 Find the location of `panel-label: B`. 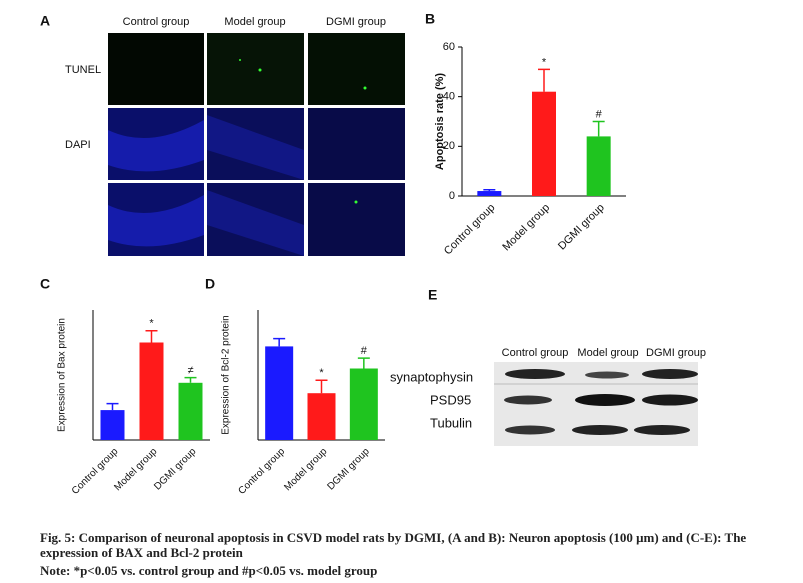

panel-label: B is located at coordinates (430, 19).